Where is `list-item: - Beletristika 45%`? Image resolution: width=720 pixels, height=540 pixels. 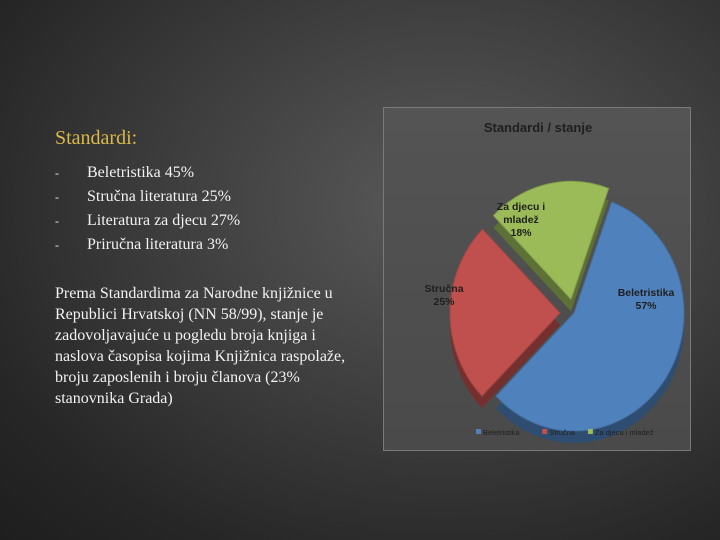 list-item: - Beletristika 45% is located at coordinates (147, 173).